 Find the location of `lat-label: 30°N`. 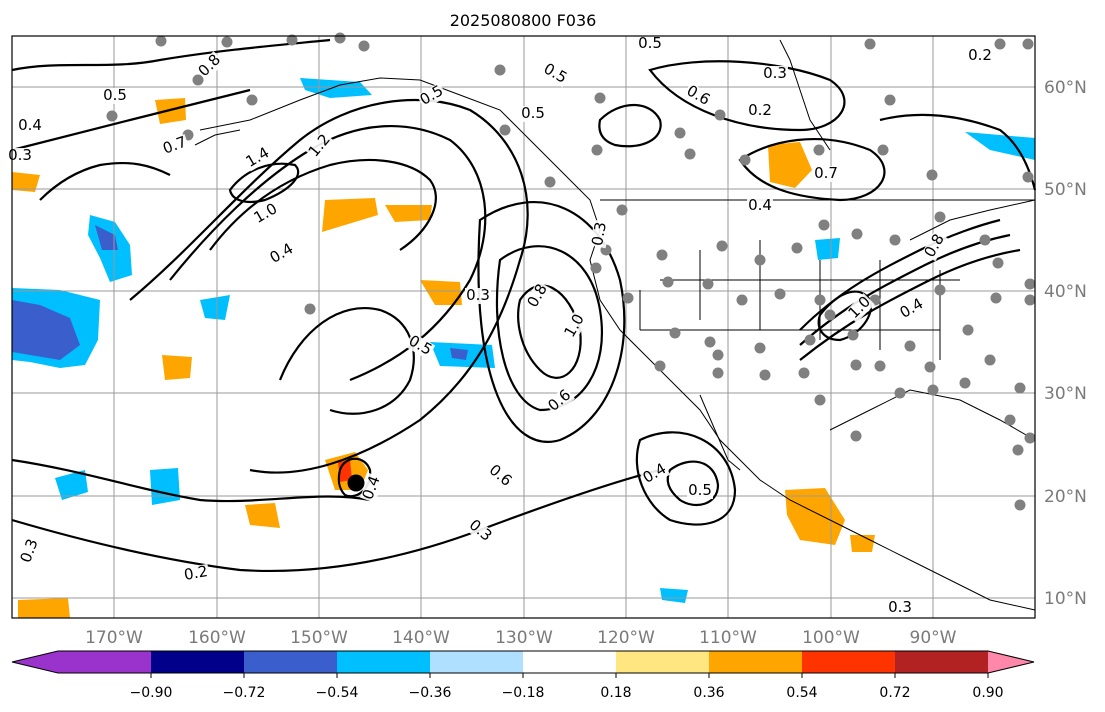

lat-label: 30°N is located at coordinates (1065, 394).